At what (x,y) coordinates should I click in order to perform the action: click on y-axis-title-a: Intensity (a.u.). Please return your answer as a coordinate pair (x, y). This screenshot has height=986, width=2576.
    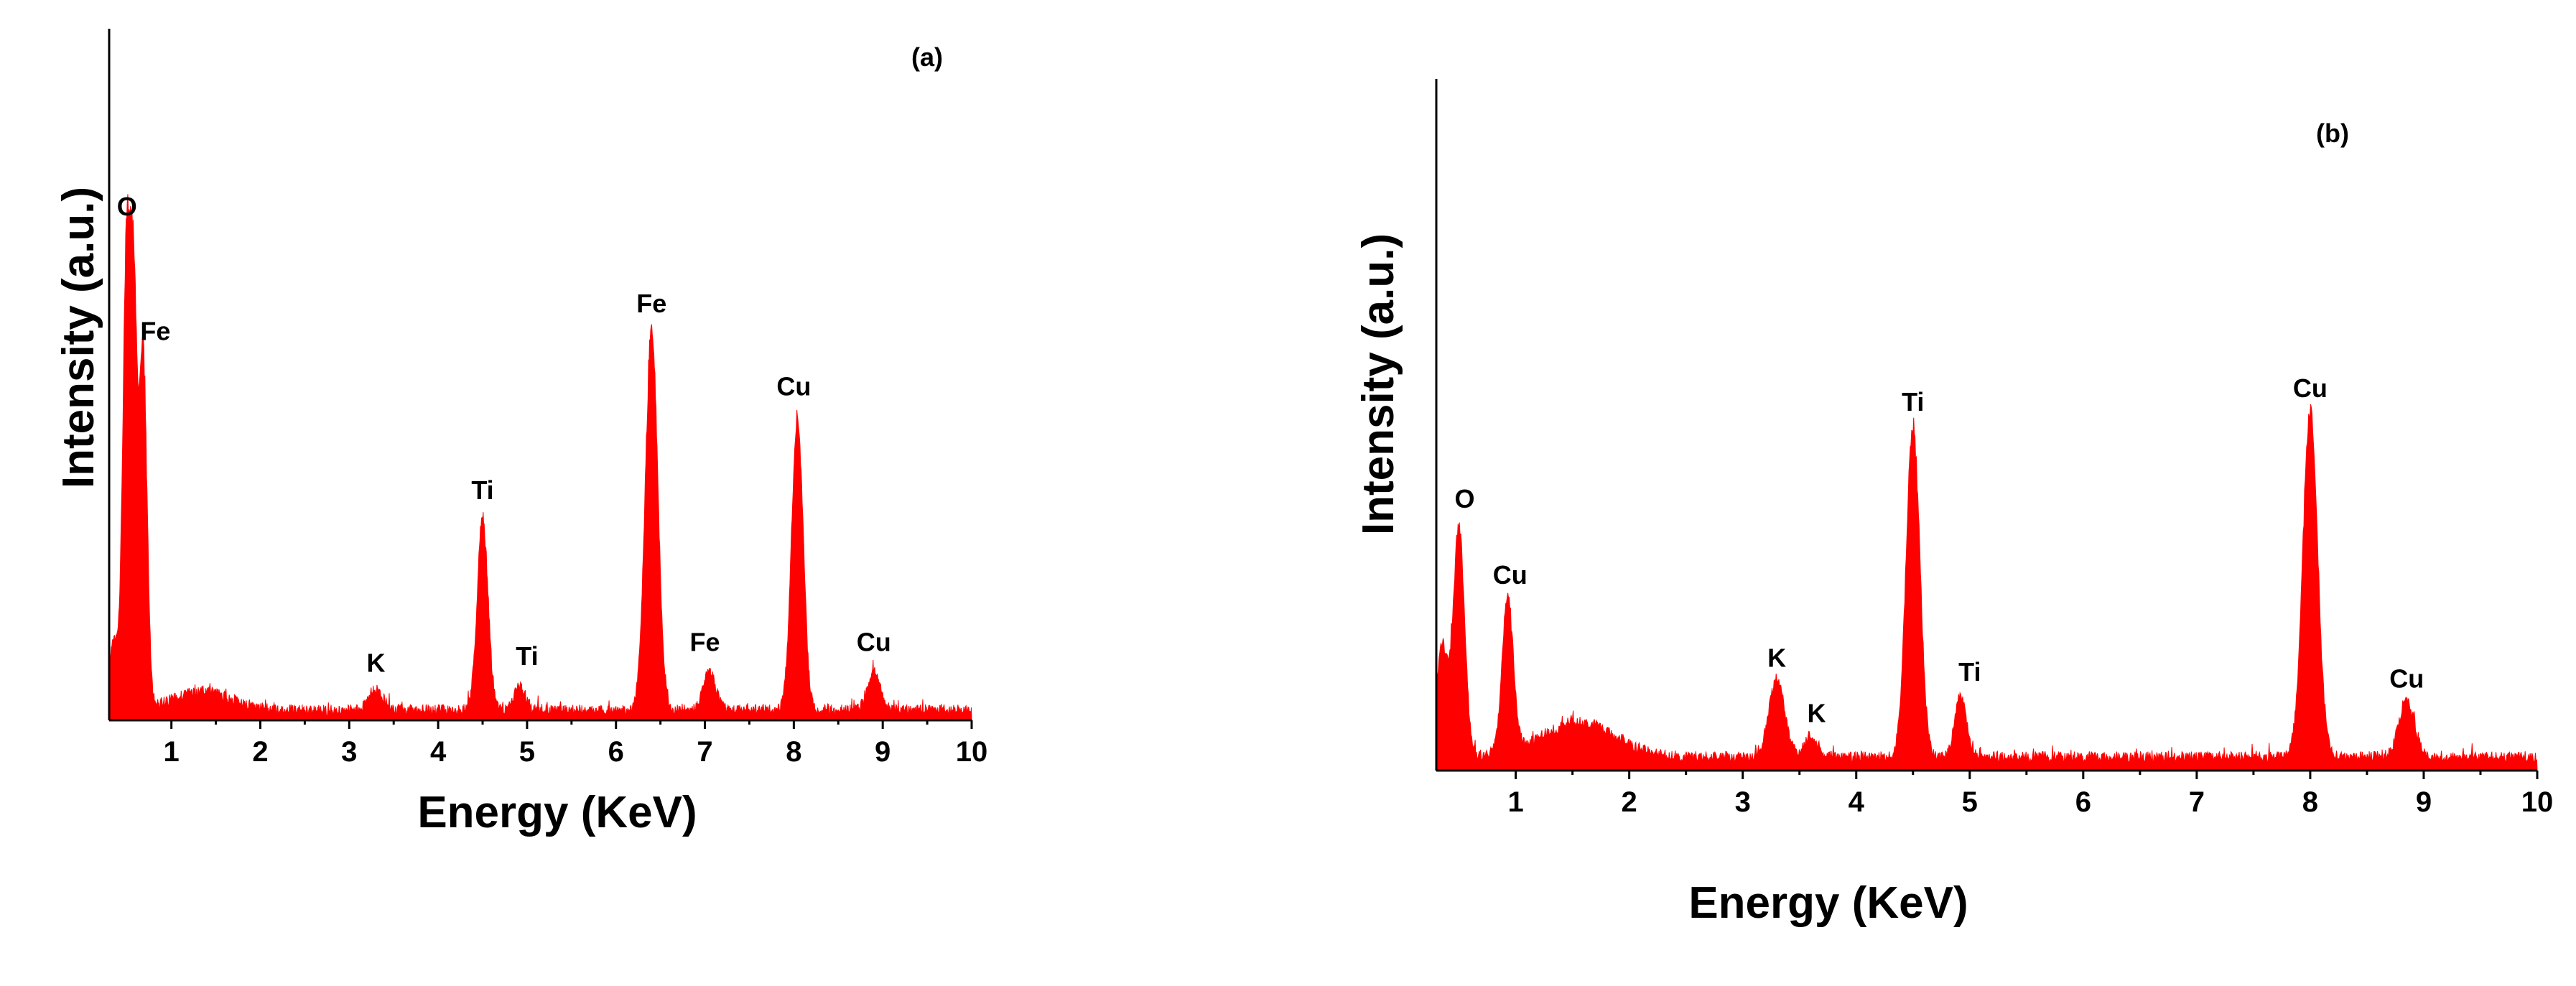
    Looking at the image, I should click on (78, 338).